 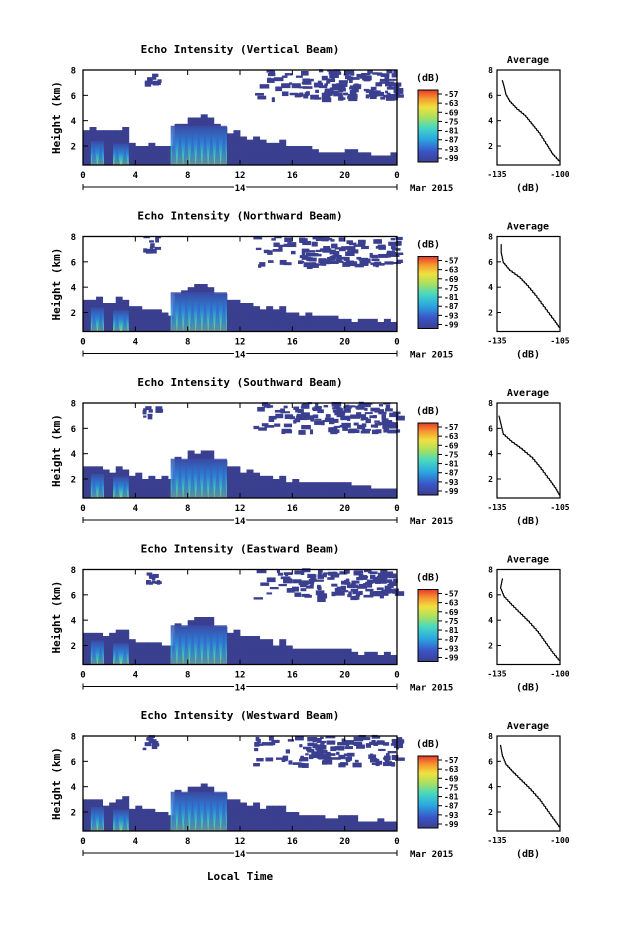 What do you see at coordinates (244, 616) in the screenshot?
I see `heatmap` at bounding box center [244, 616].